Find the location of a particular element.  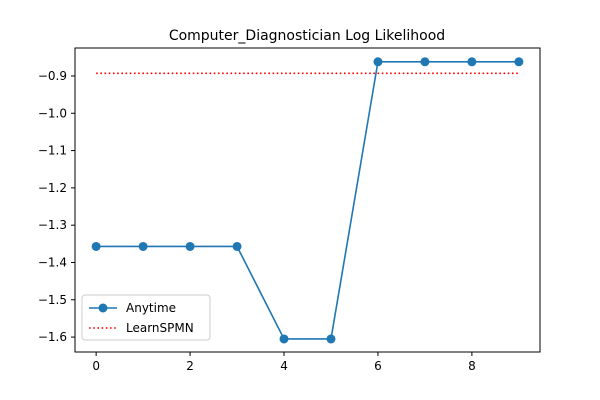

x-tick-label: 0 is located at coordinates (96, 366).